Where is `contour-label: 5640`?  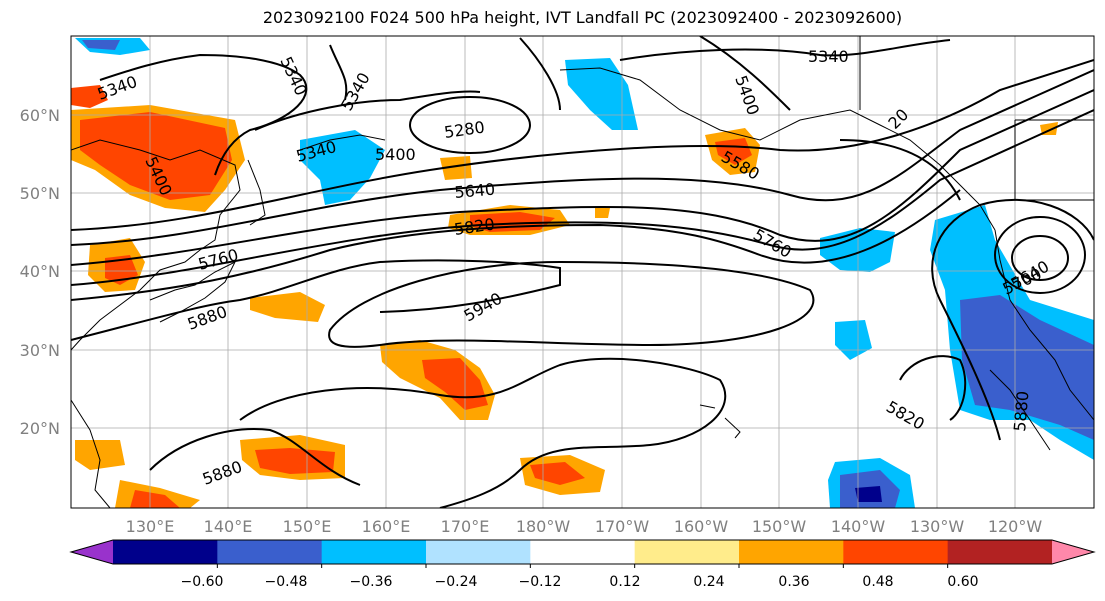
contour-label: 5640 is located at coordinates (475, 191).